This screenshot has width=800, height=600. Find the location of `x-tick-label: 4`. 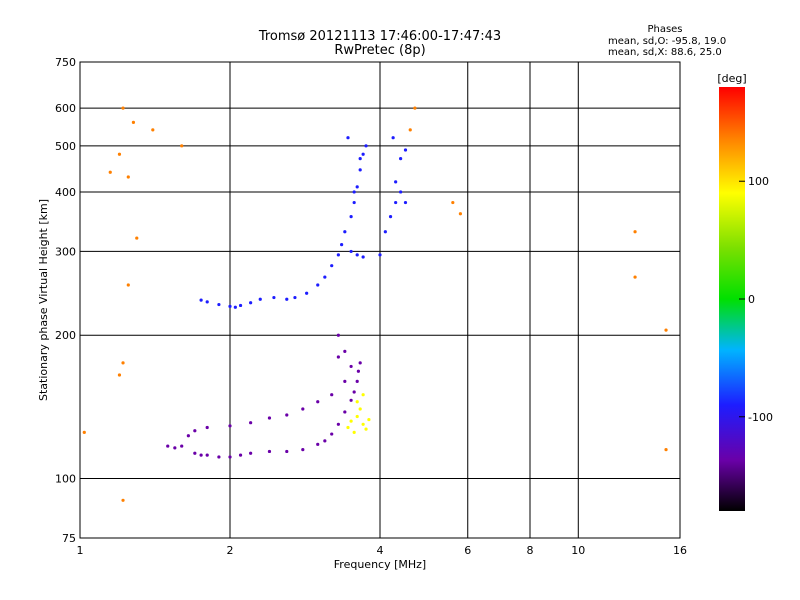

x-tick-label: 4 is located at coordinates (380, 550).